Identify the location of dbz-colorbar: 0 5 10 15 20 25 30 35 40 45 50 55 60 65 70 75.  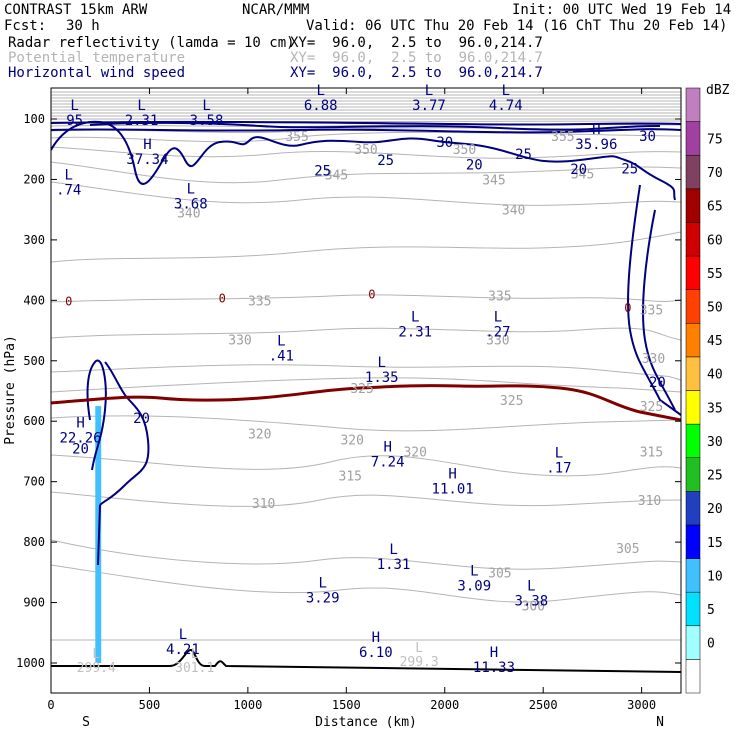
(704, 390).